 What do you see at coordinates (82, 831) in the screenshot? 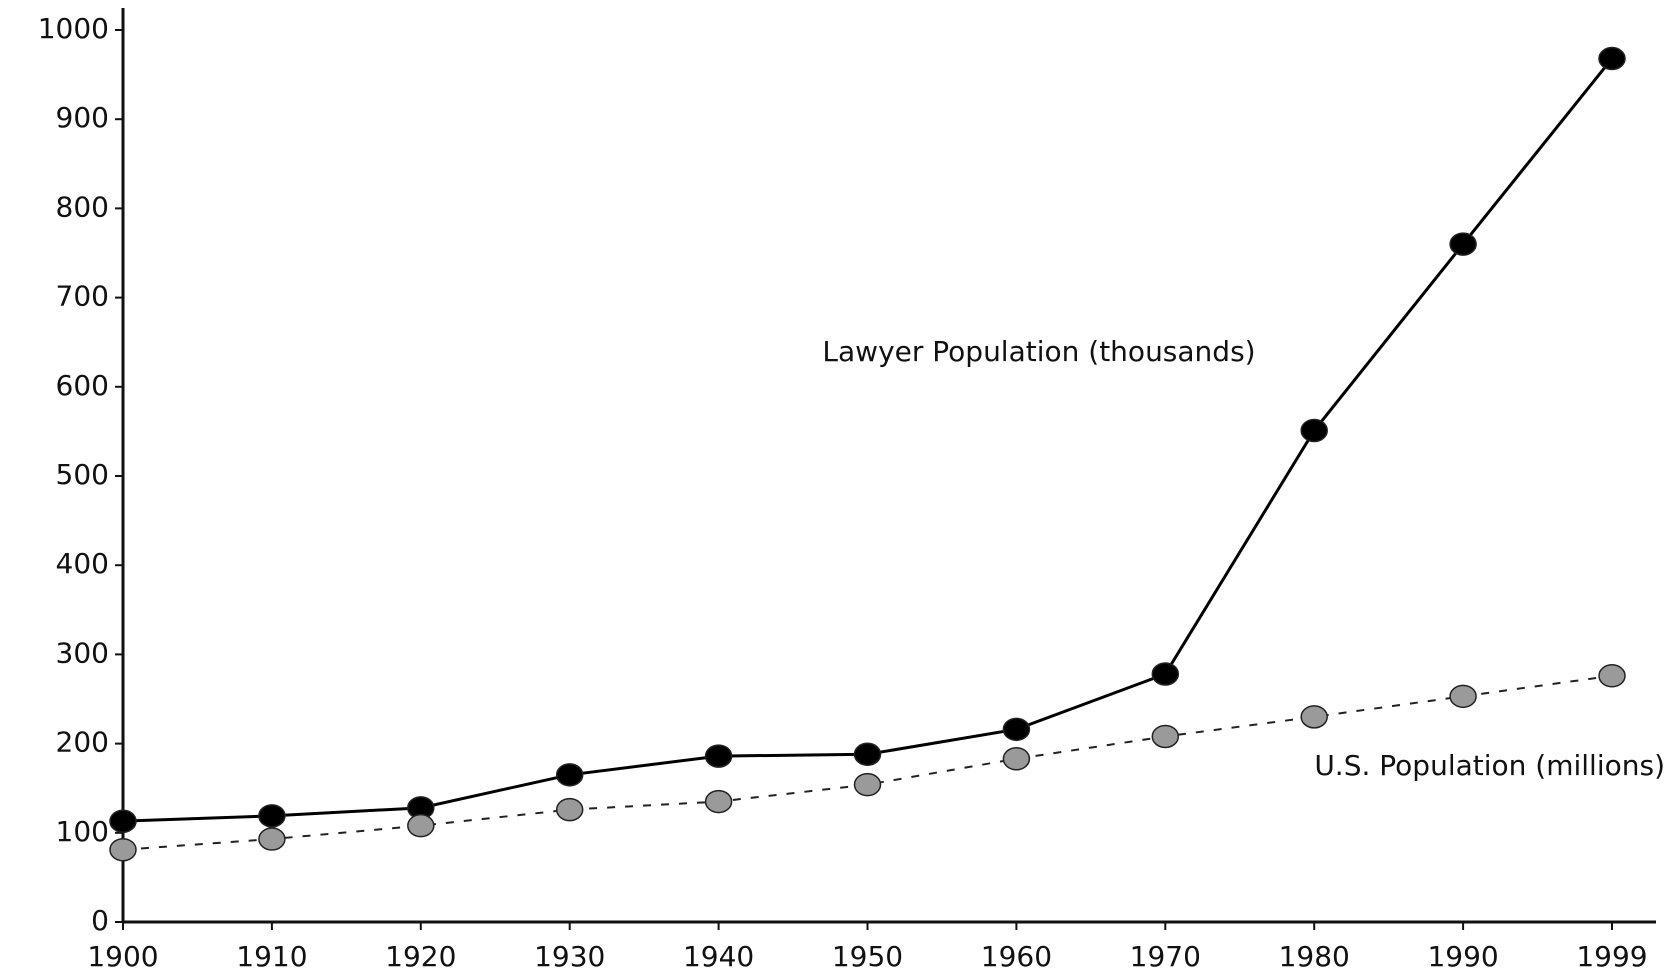
I see `y-tick-label: 100` at bounding box center [82, 831].